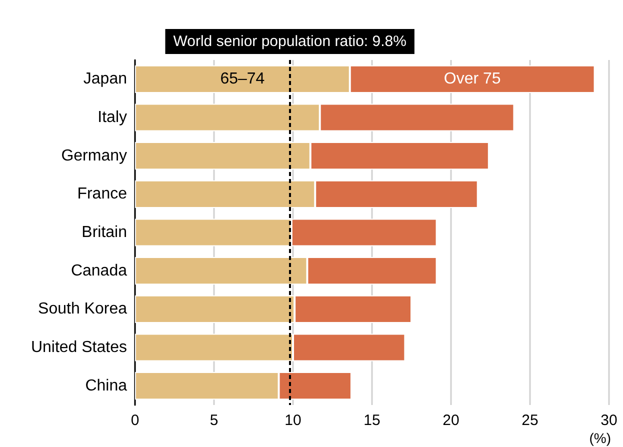 This screenshot has width=623, height=447. Describe the element at coordinates (214, 420) in the screenshot. I see `x-tick-label: 5` at that location.